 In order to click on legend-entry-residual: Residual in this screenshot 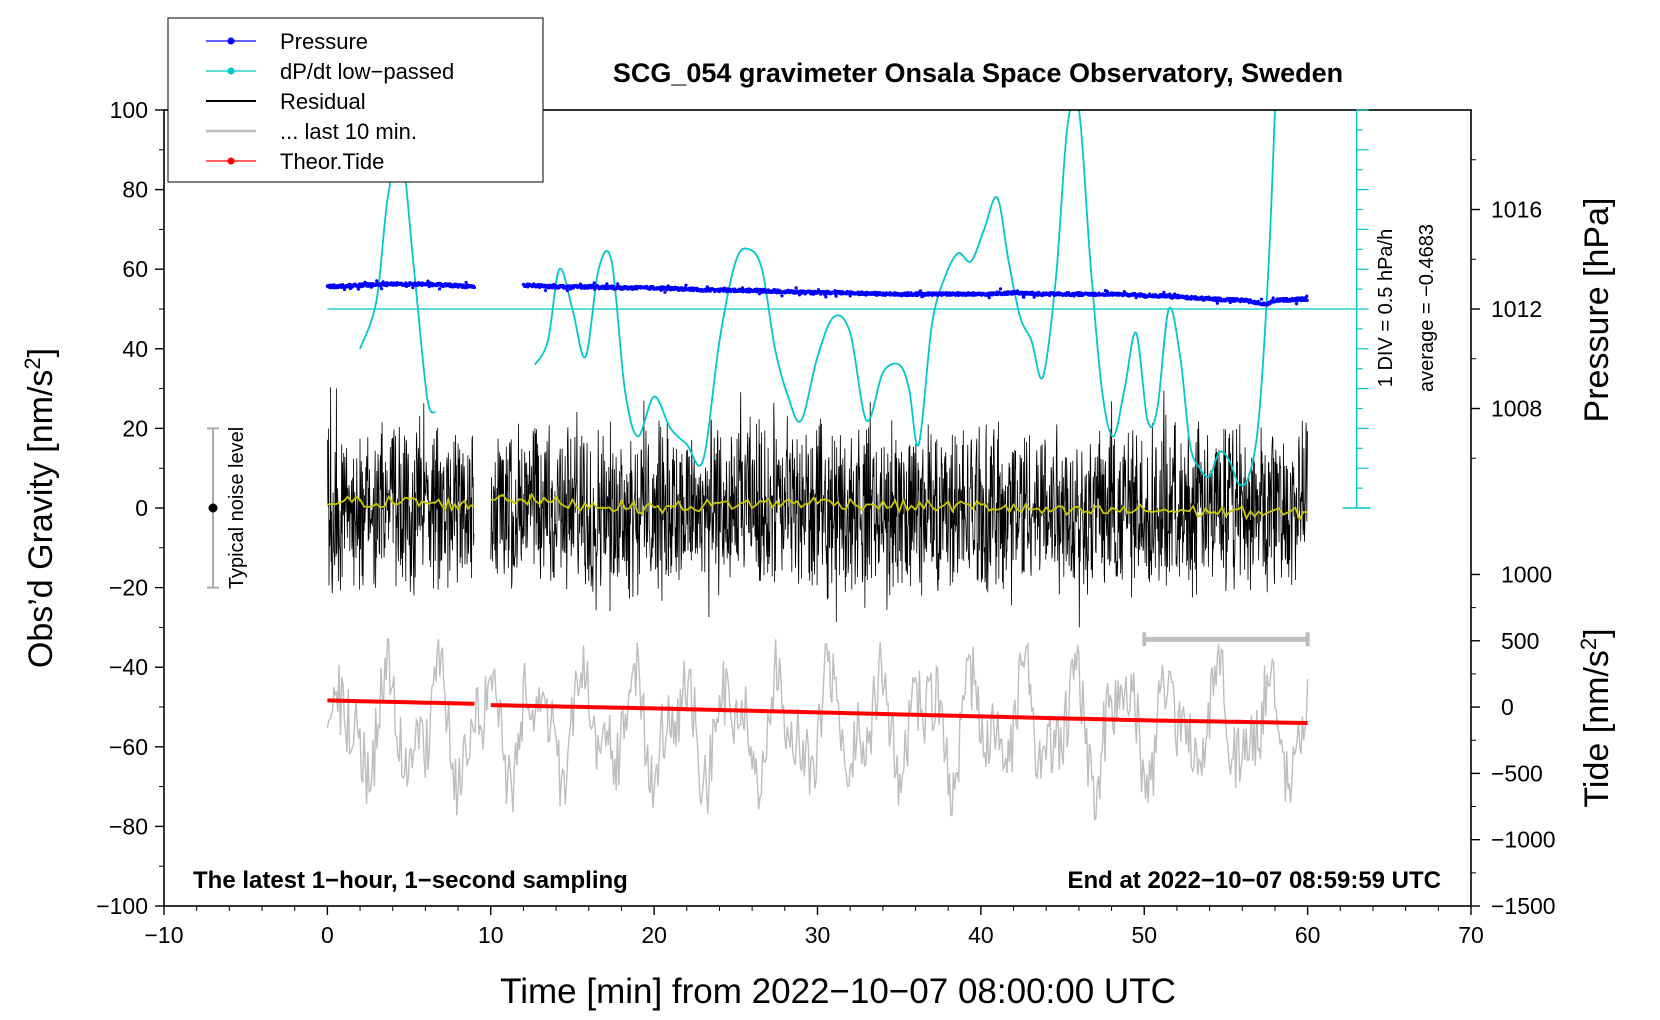, I will do `click(286, 101)`.